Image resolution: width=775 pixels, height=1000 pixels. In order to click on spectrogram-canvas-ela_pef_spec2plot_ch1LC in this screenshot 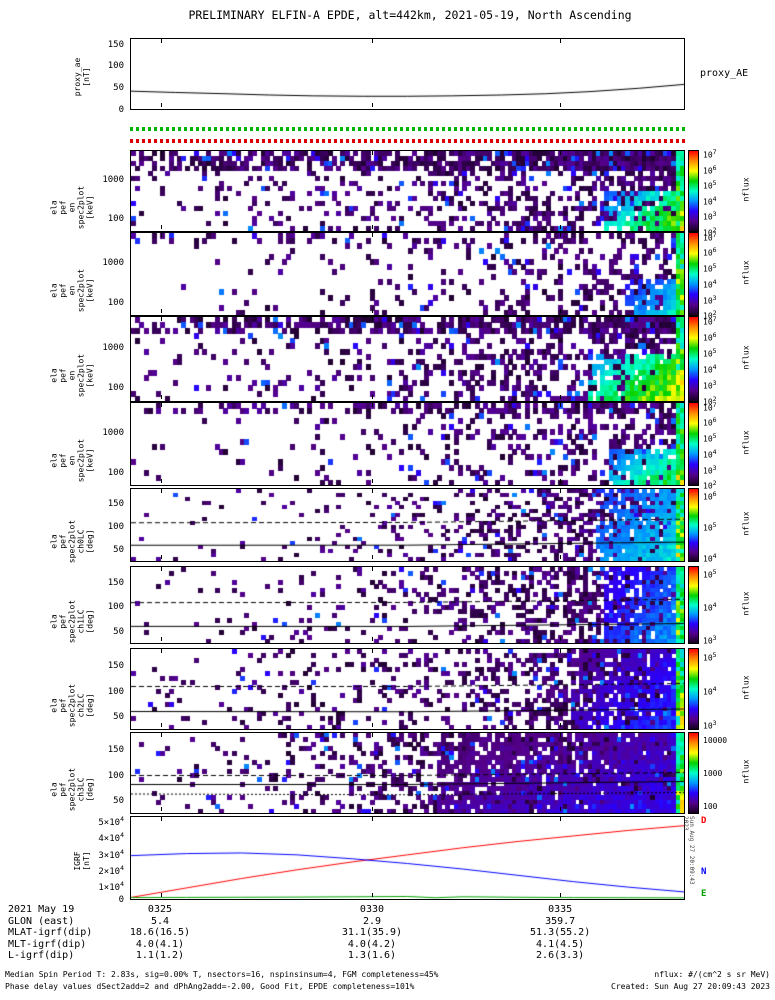, I will do `click(407, 605)`.